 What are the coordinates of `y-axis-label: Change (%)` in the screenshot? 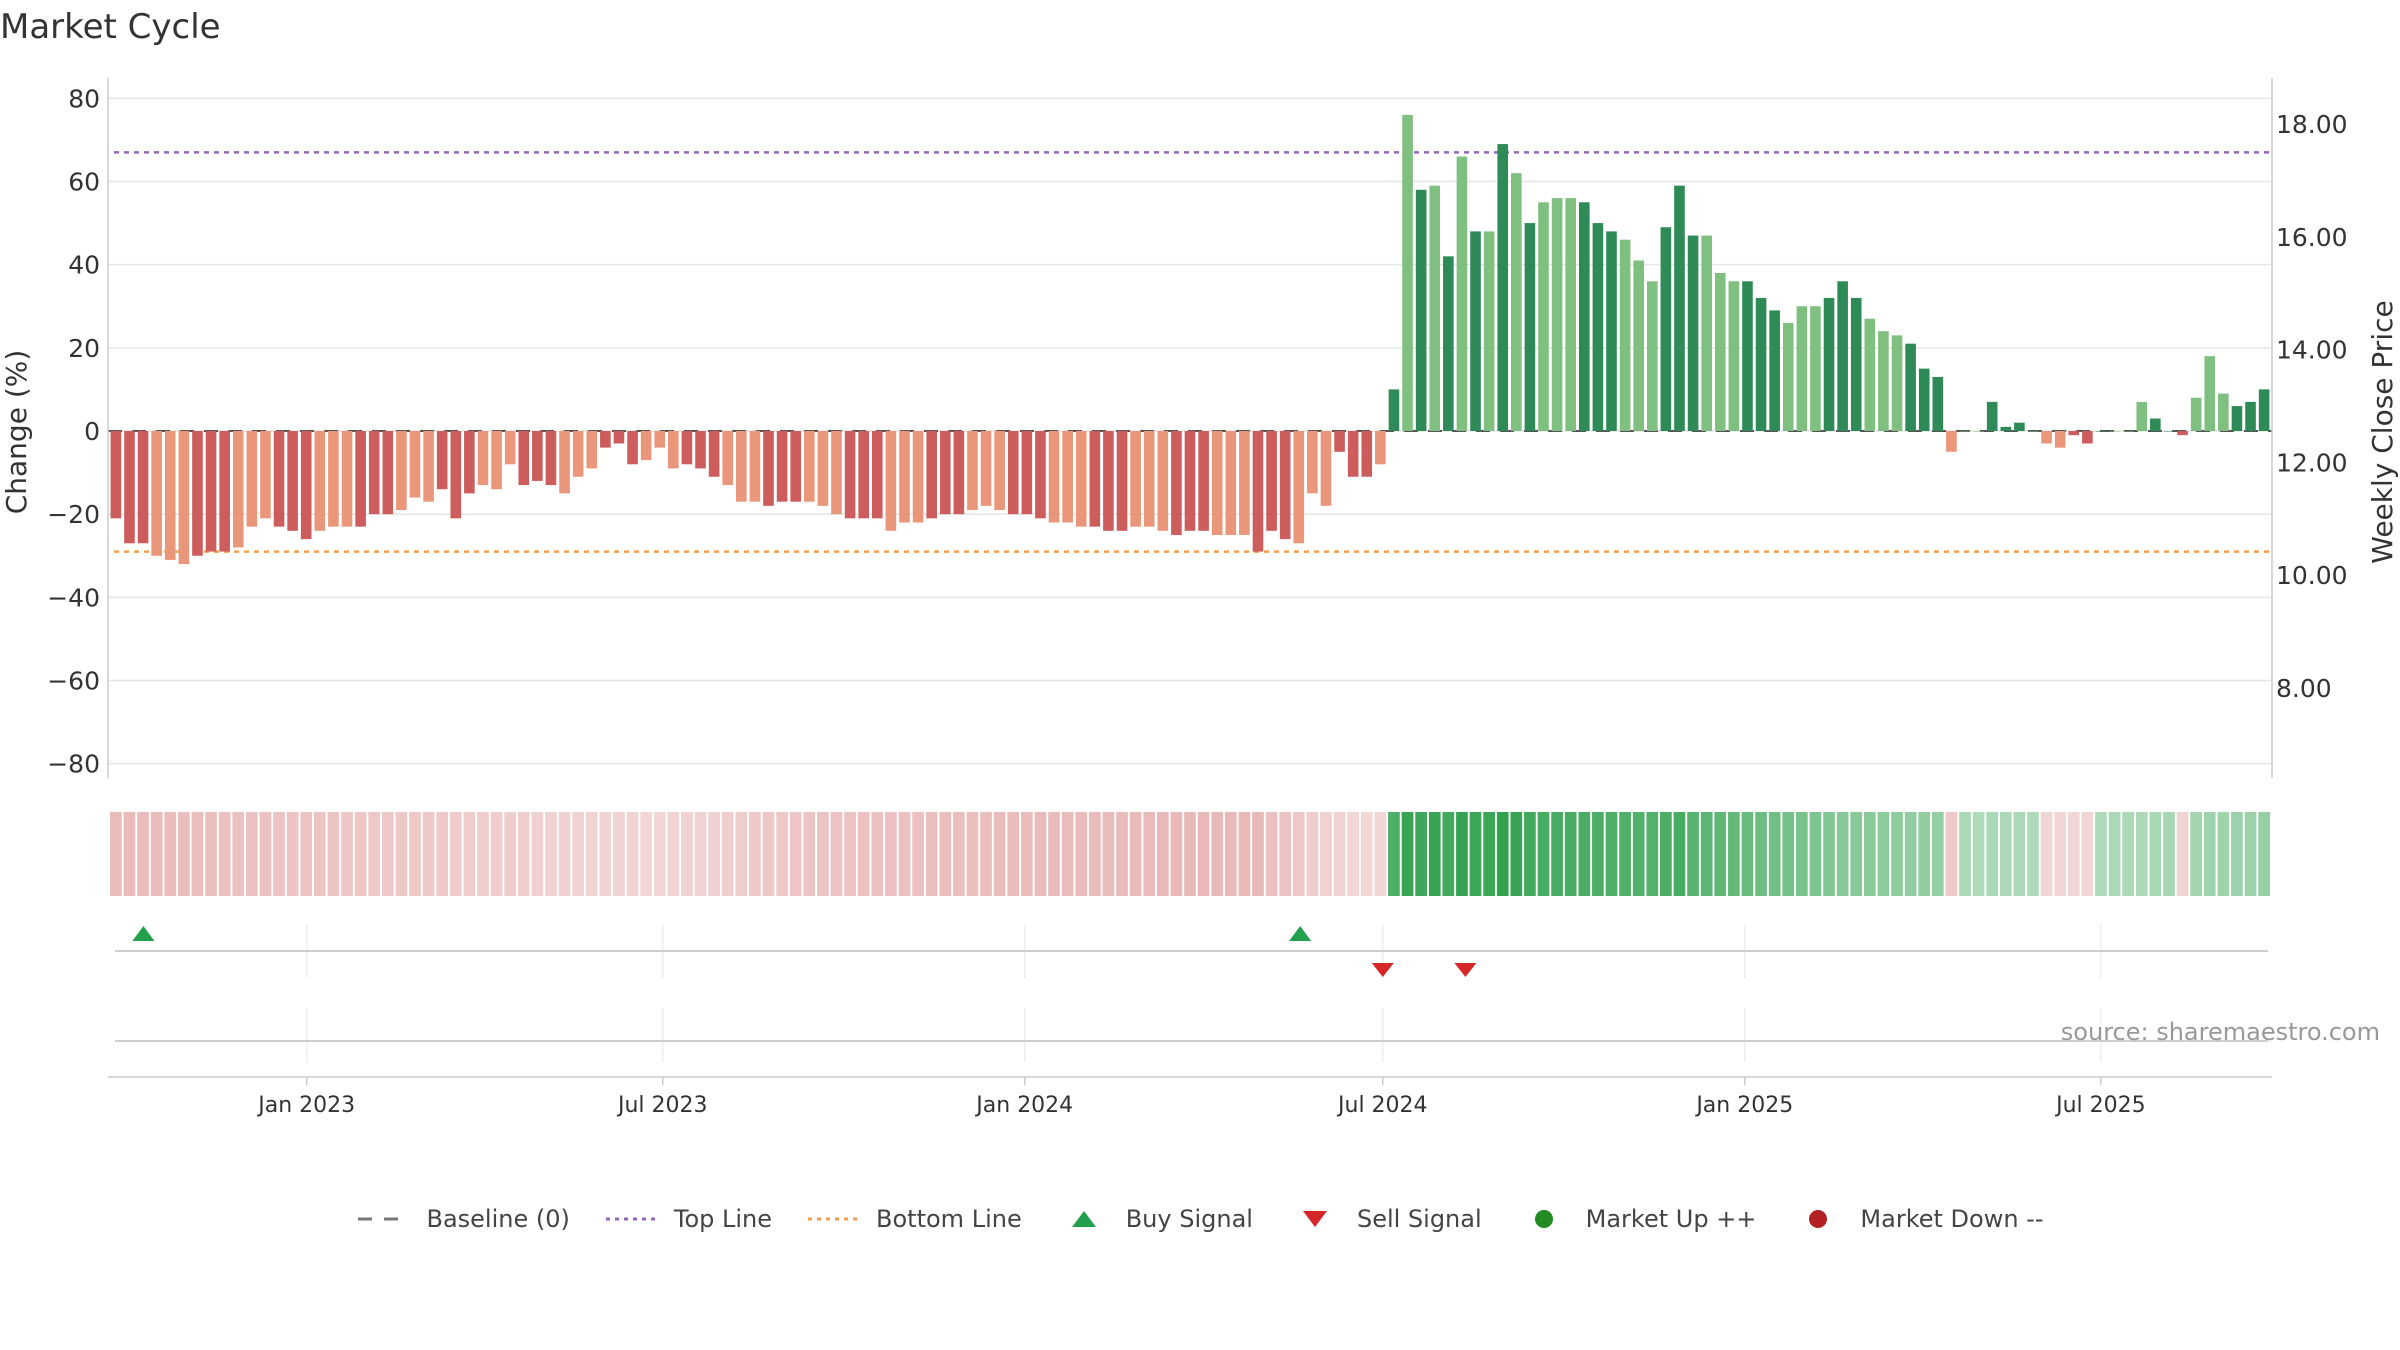 It's located at (16, 432).